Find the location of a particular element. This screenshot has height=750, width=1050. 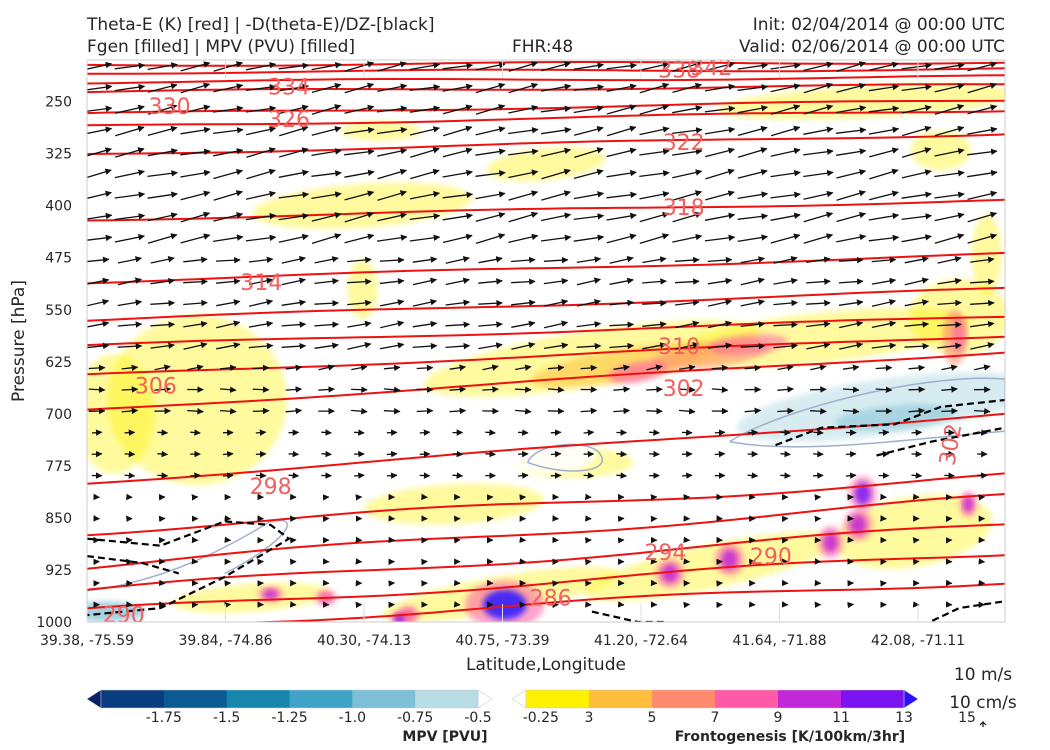

stability-contour is located at coordinates (940, 441).